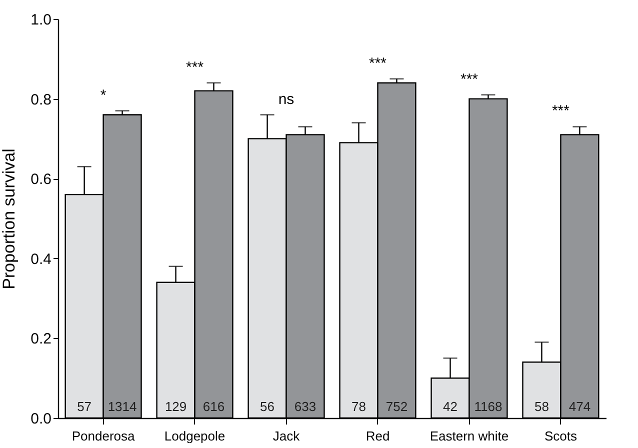 The image size is (638, 448). Describe the element at coordinates (84, 406) in the screenshot. I see `annotation: 57` at that location.